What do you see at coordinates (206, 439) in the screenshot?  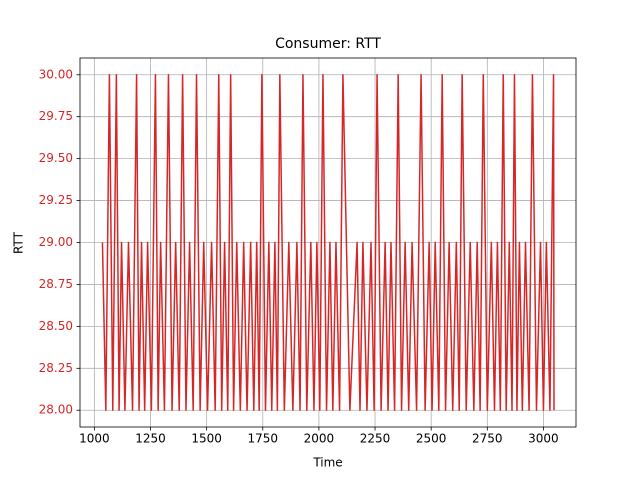 I see `x-tick-label: 1500` at bounding box center [206, 439].